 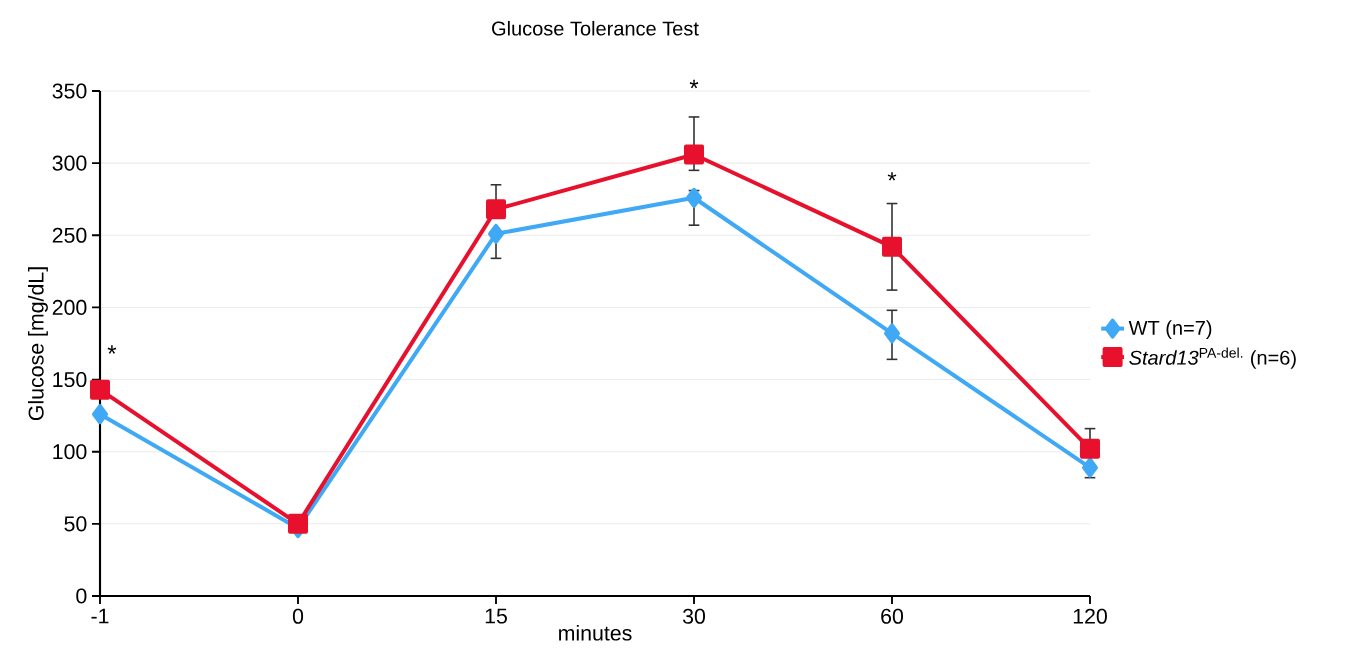 I want to click on legend-label: Stard13$^{PA-del.}$ (n=6), so click(x=1212, y=358).